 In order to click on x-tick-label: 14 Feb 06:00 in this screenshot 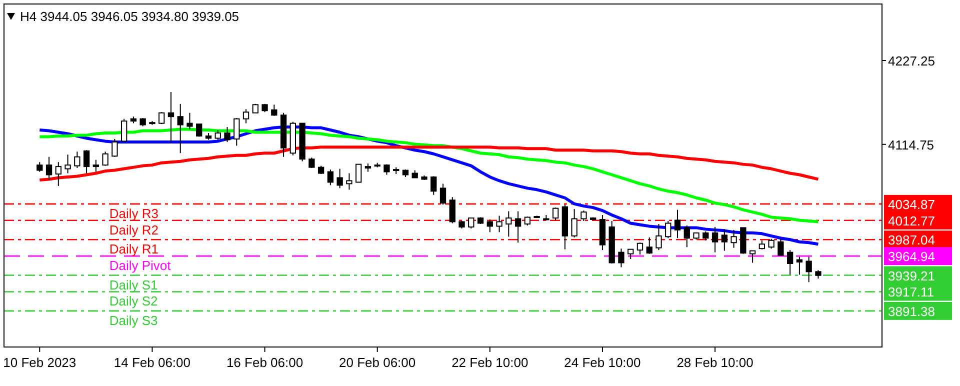, I will do `click(152, 362)`.